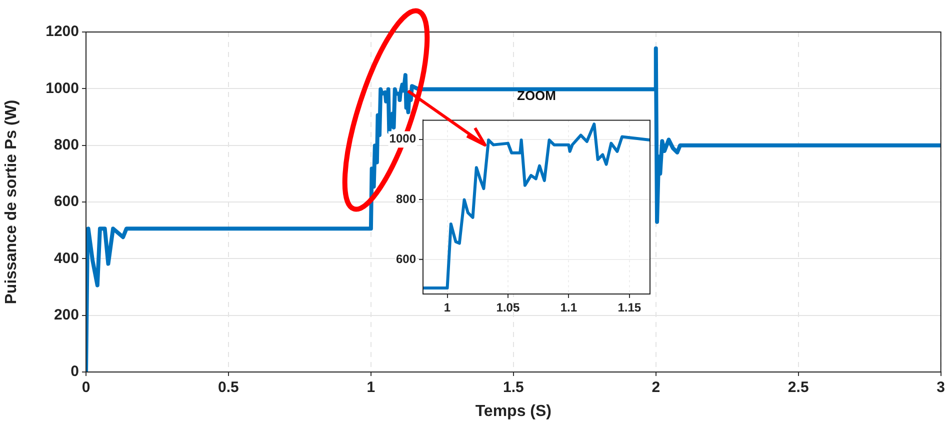 Image resolution: width=948 pixels, height=421 pixels. Describe the element at coordinates (11, 202) in the screenshot. I see `y-axis-title: Puissance de sortie Ps (W)` at that location.